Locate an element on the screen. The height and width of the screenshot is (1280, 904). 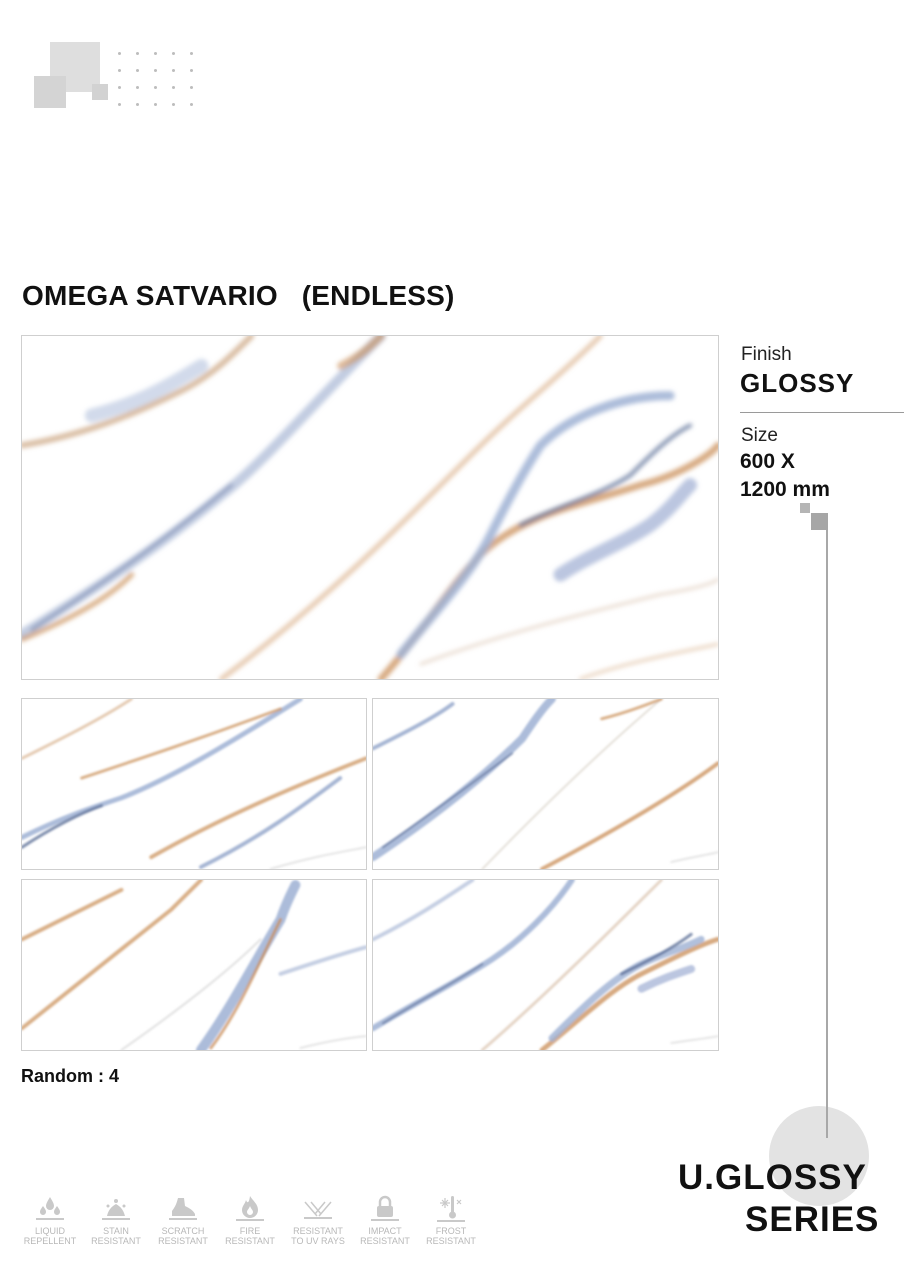
stain-icon is located at coordinates (116, 1209).